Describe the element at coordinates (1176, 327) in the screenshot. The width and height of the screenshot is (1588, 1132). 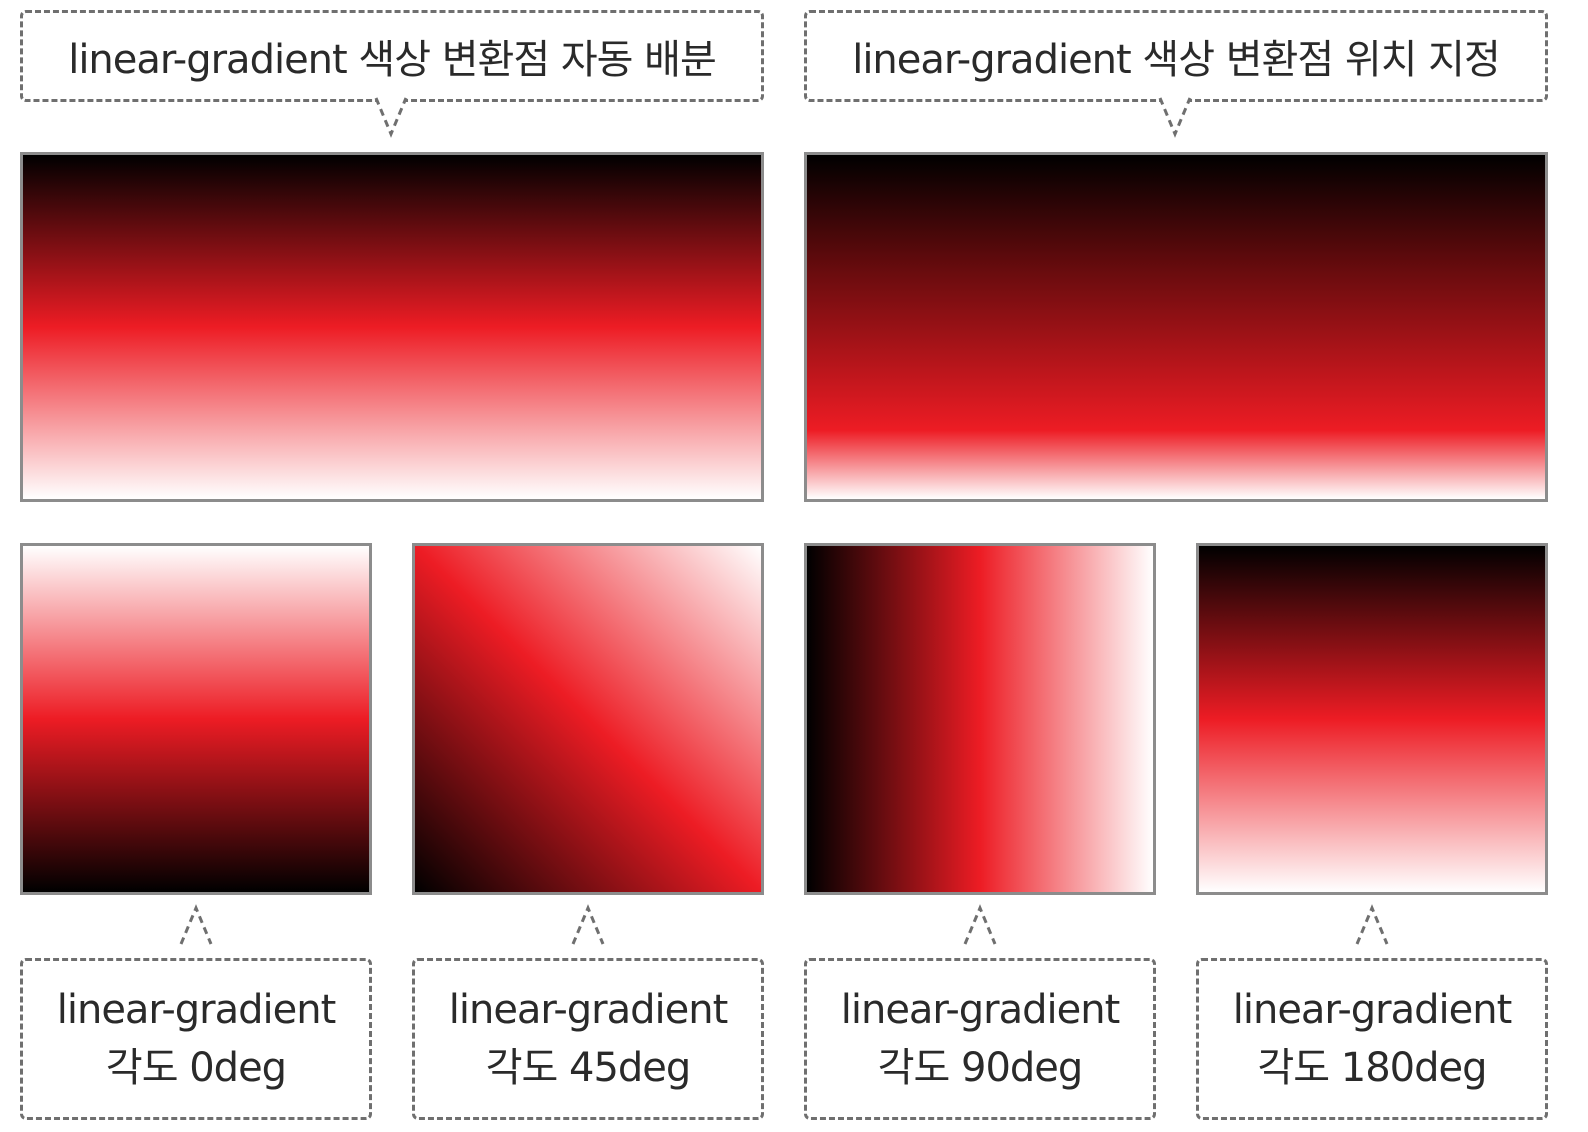
I see `gradient-box-positioned-stops` at that location.